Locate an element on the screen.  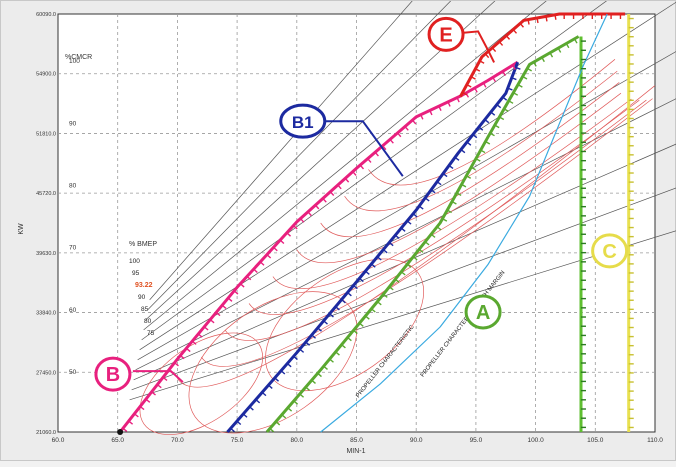
bmep-label: 93.22 is located at coordinates (144, 285).